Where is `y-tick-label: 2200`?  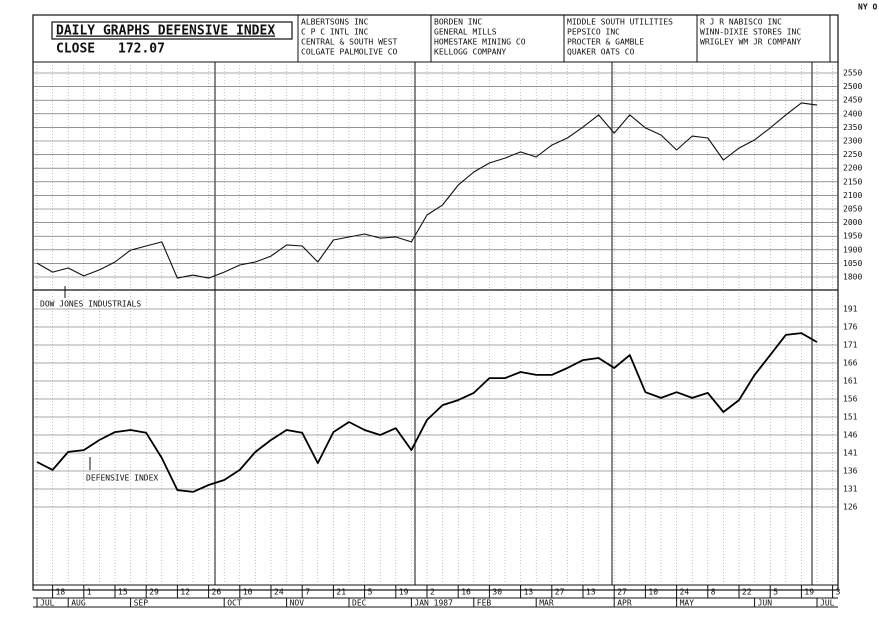
y-tick-label: 2200 is located at coordinates (852, 168).